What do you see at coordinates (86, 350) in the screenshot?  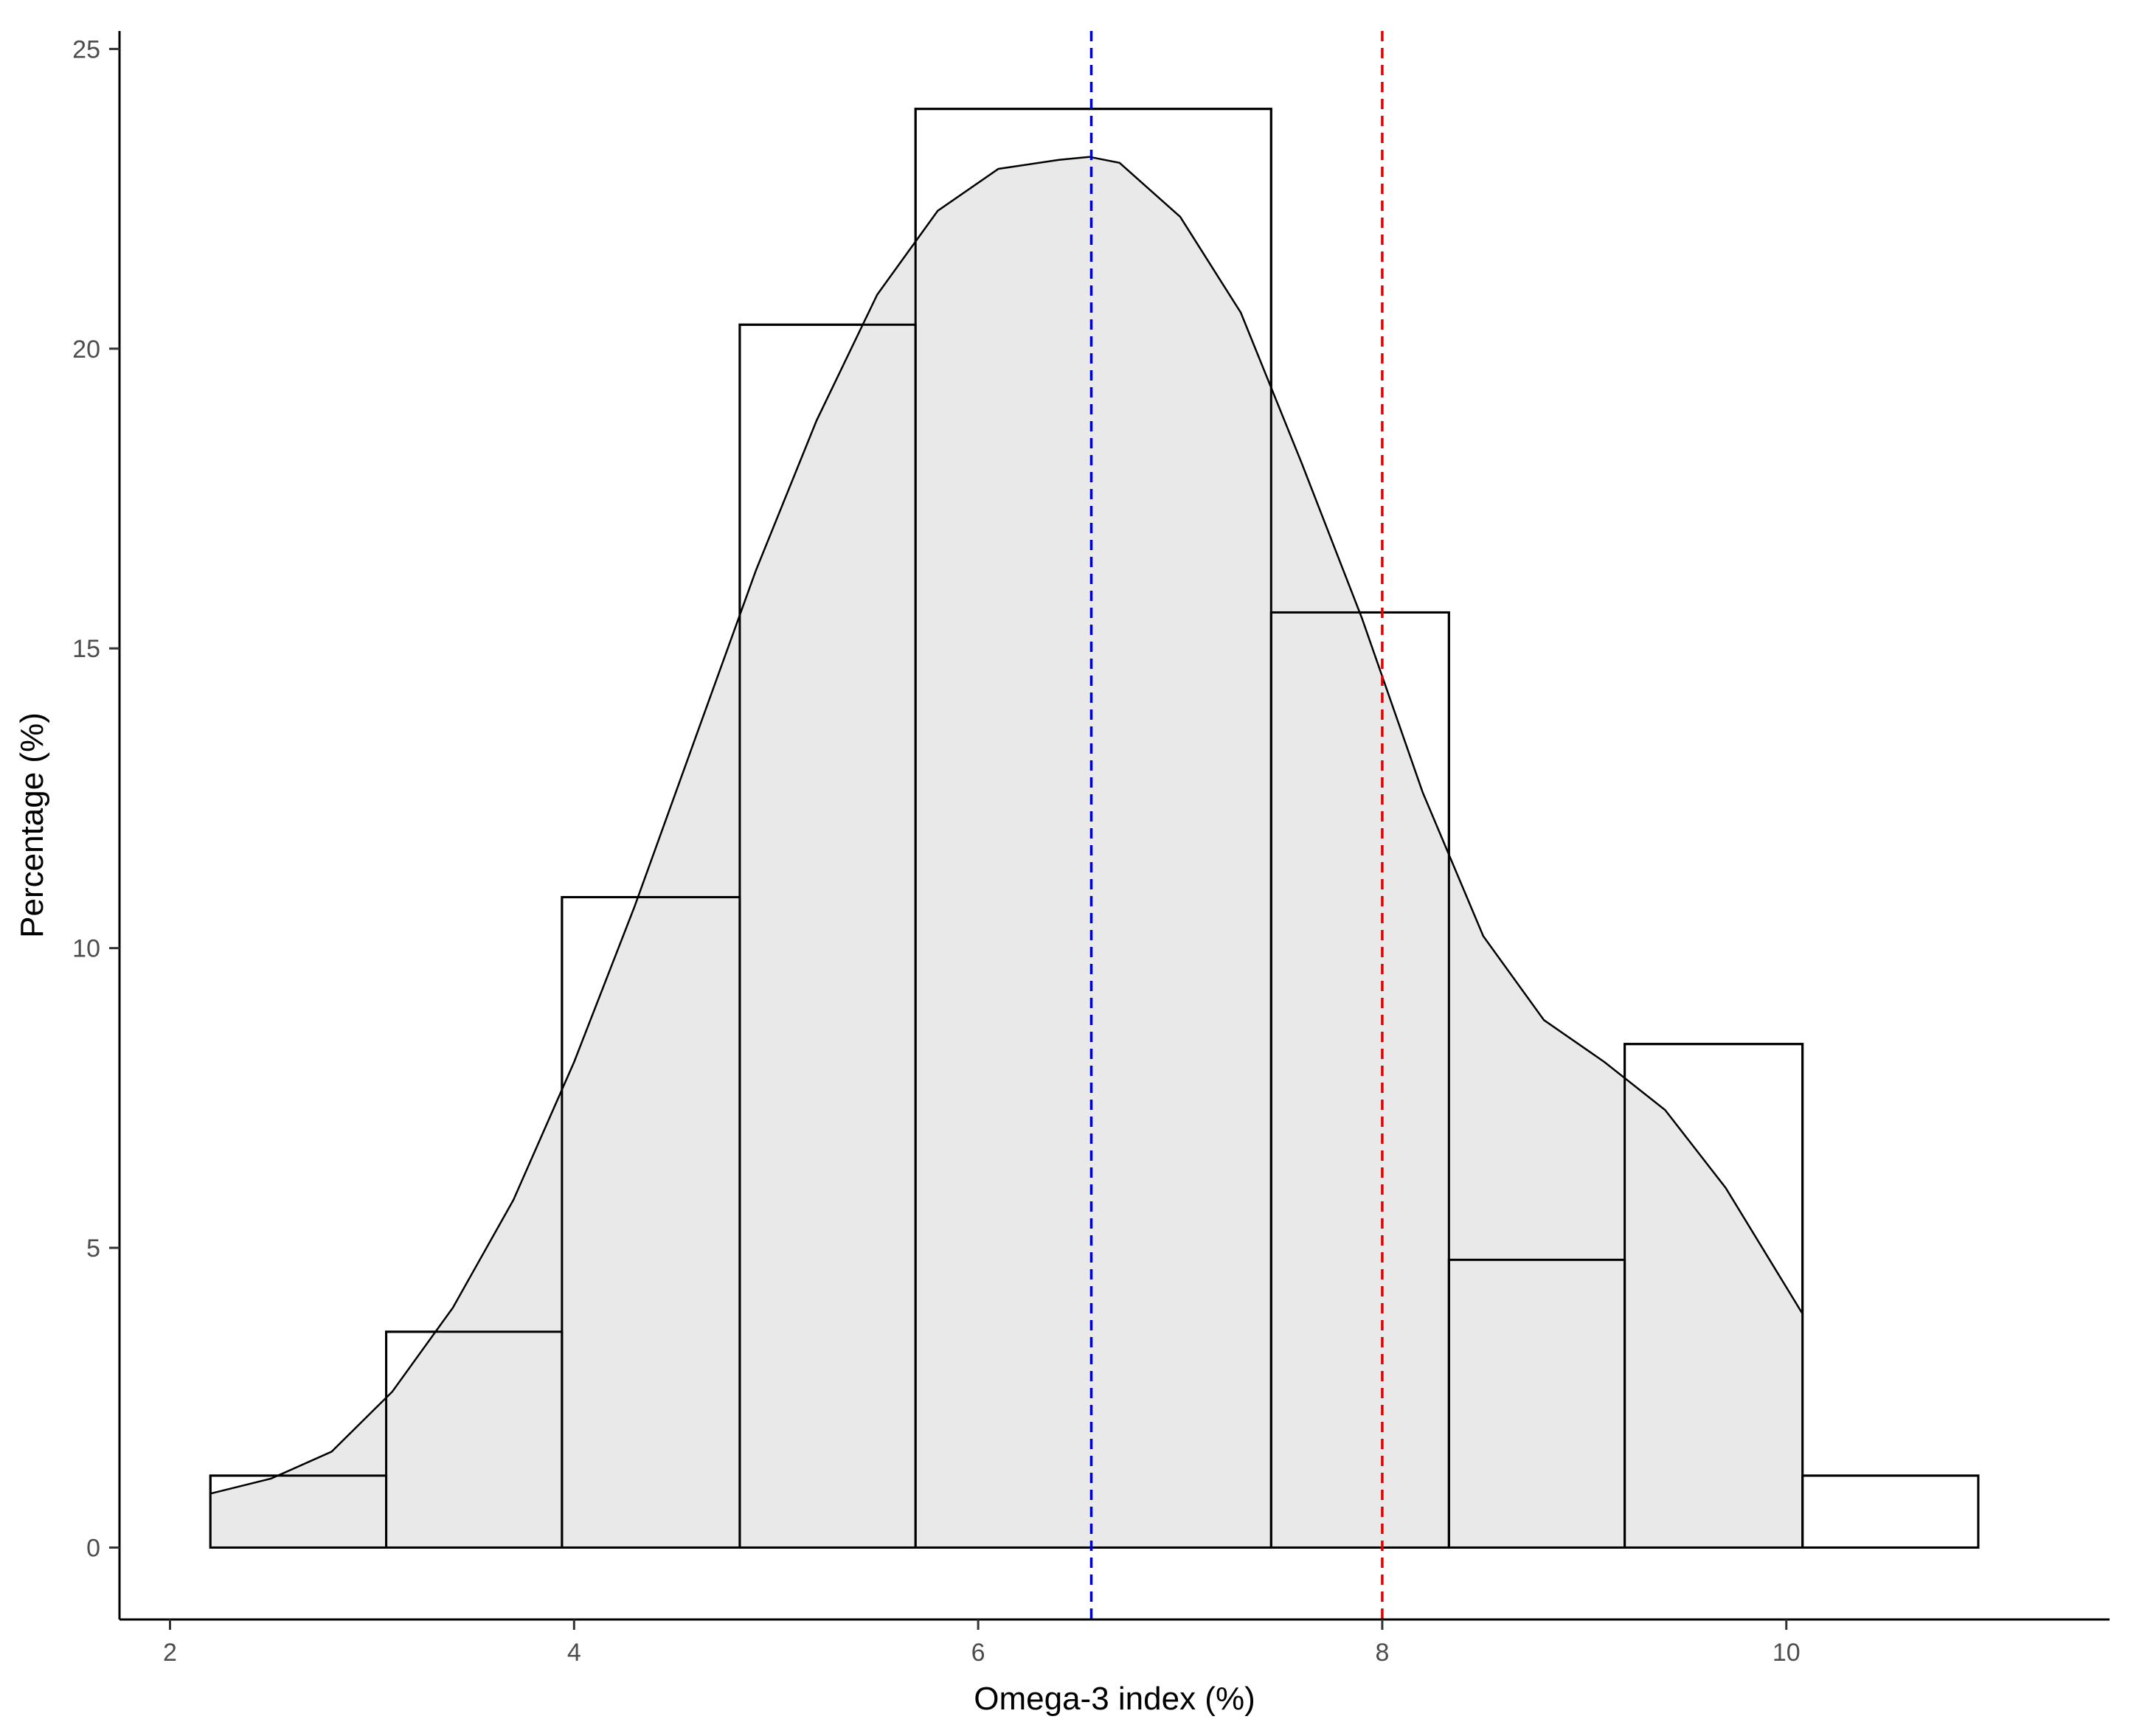 I see `y-tick-label-20: 20` at bounding box center [86, 350].